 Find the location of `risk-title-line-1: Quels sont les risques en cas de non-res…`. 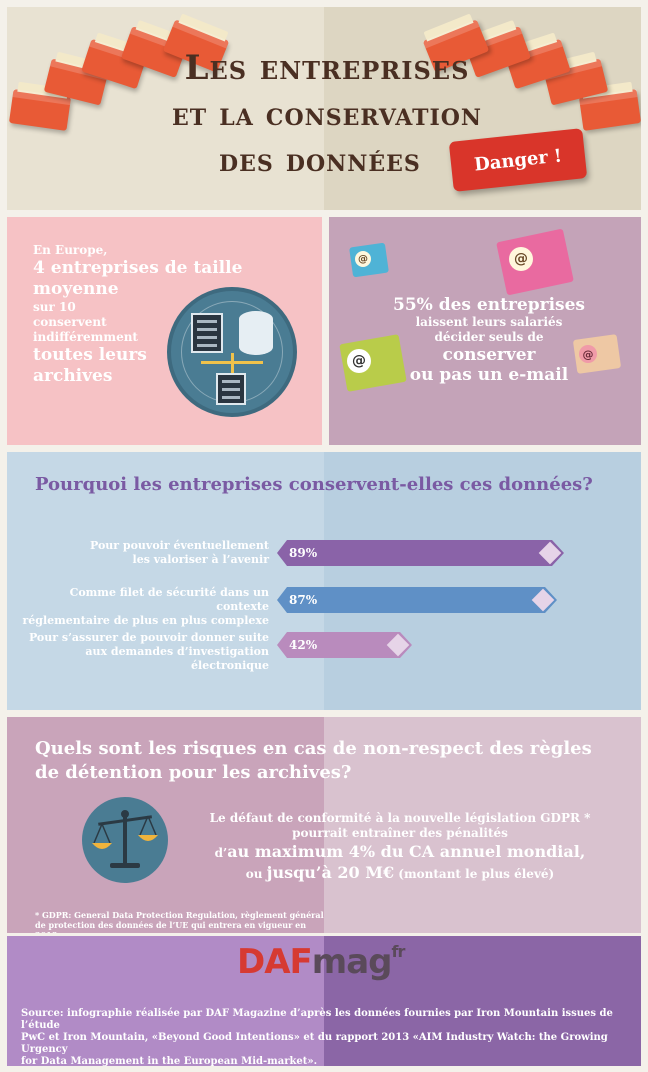

risk-title-line-1: Quels sont les risques en cas de non-res… is located at coordinates (313, 748).